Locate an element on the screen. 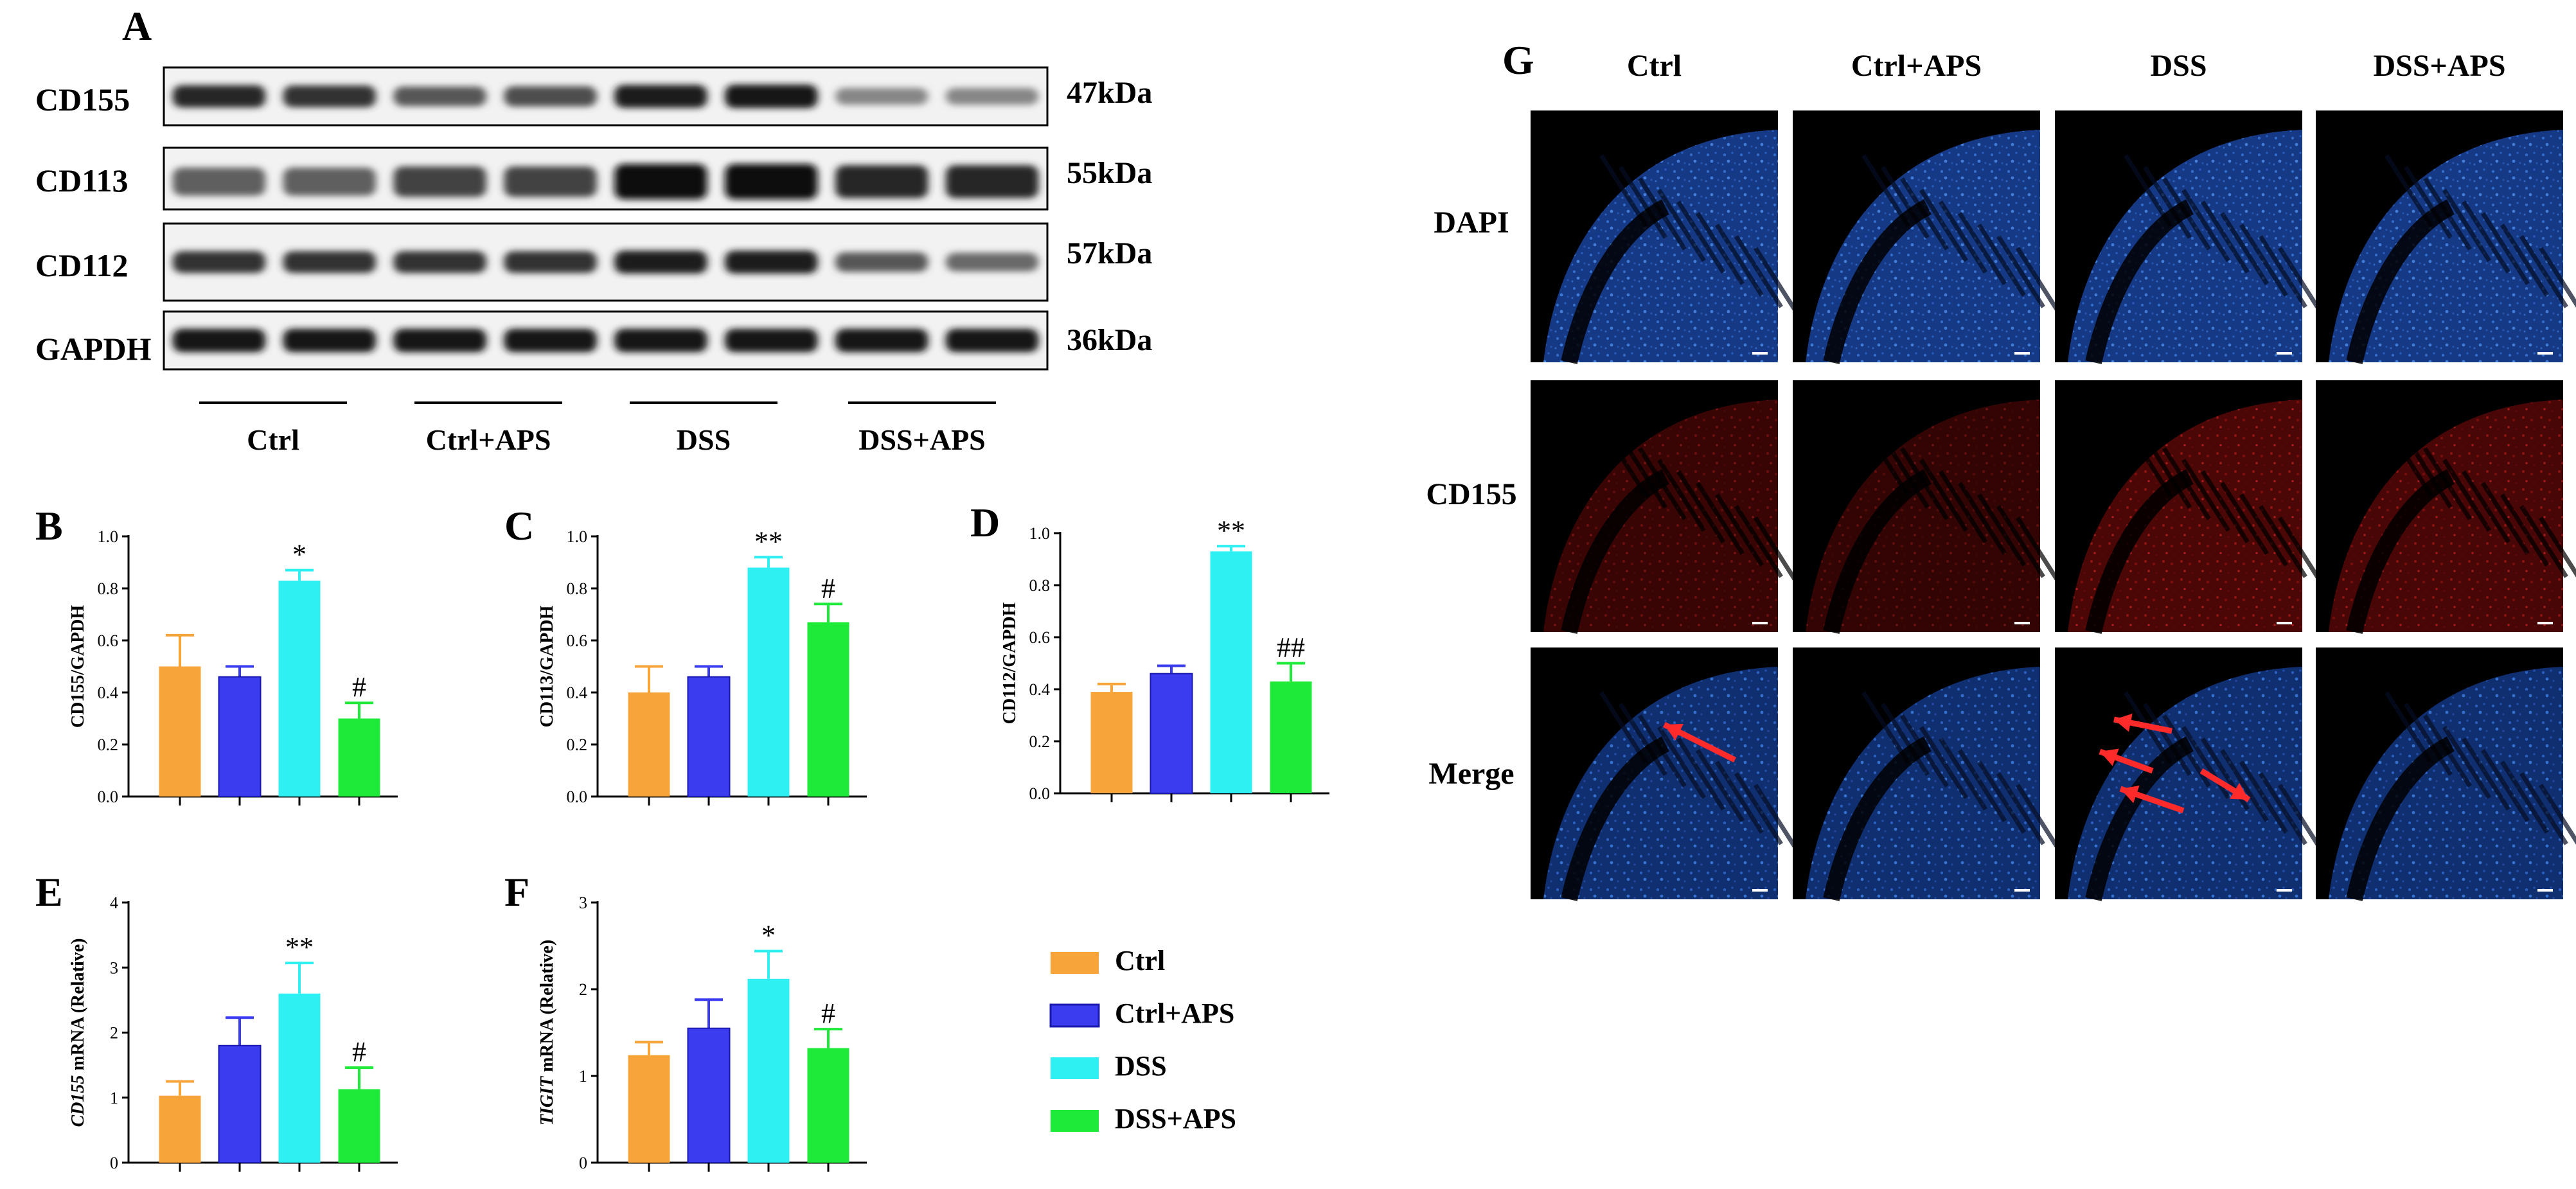  y-tick-label: 1.0 is located at coordinates (1040, 533).